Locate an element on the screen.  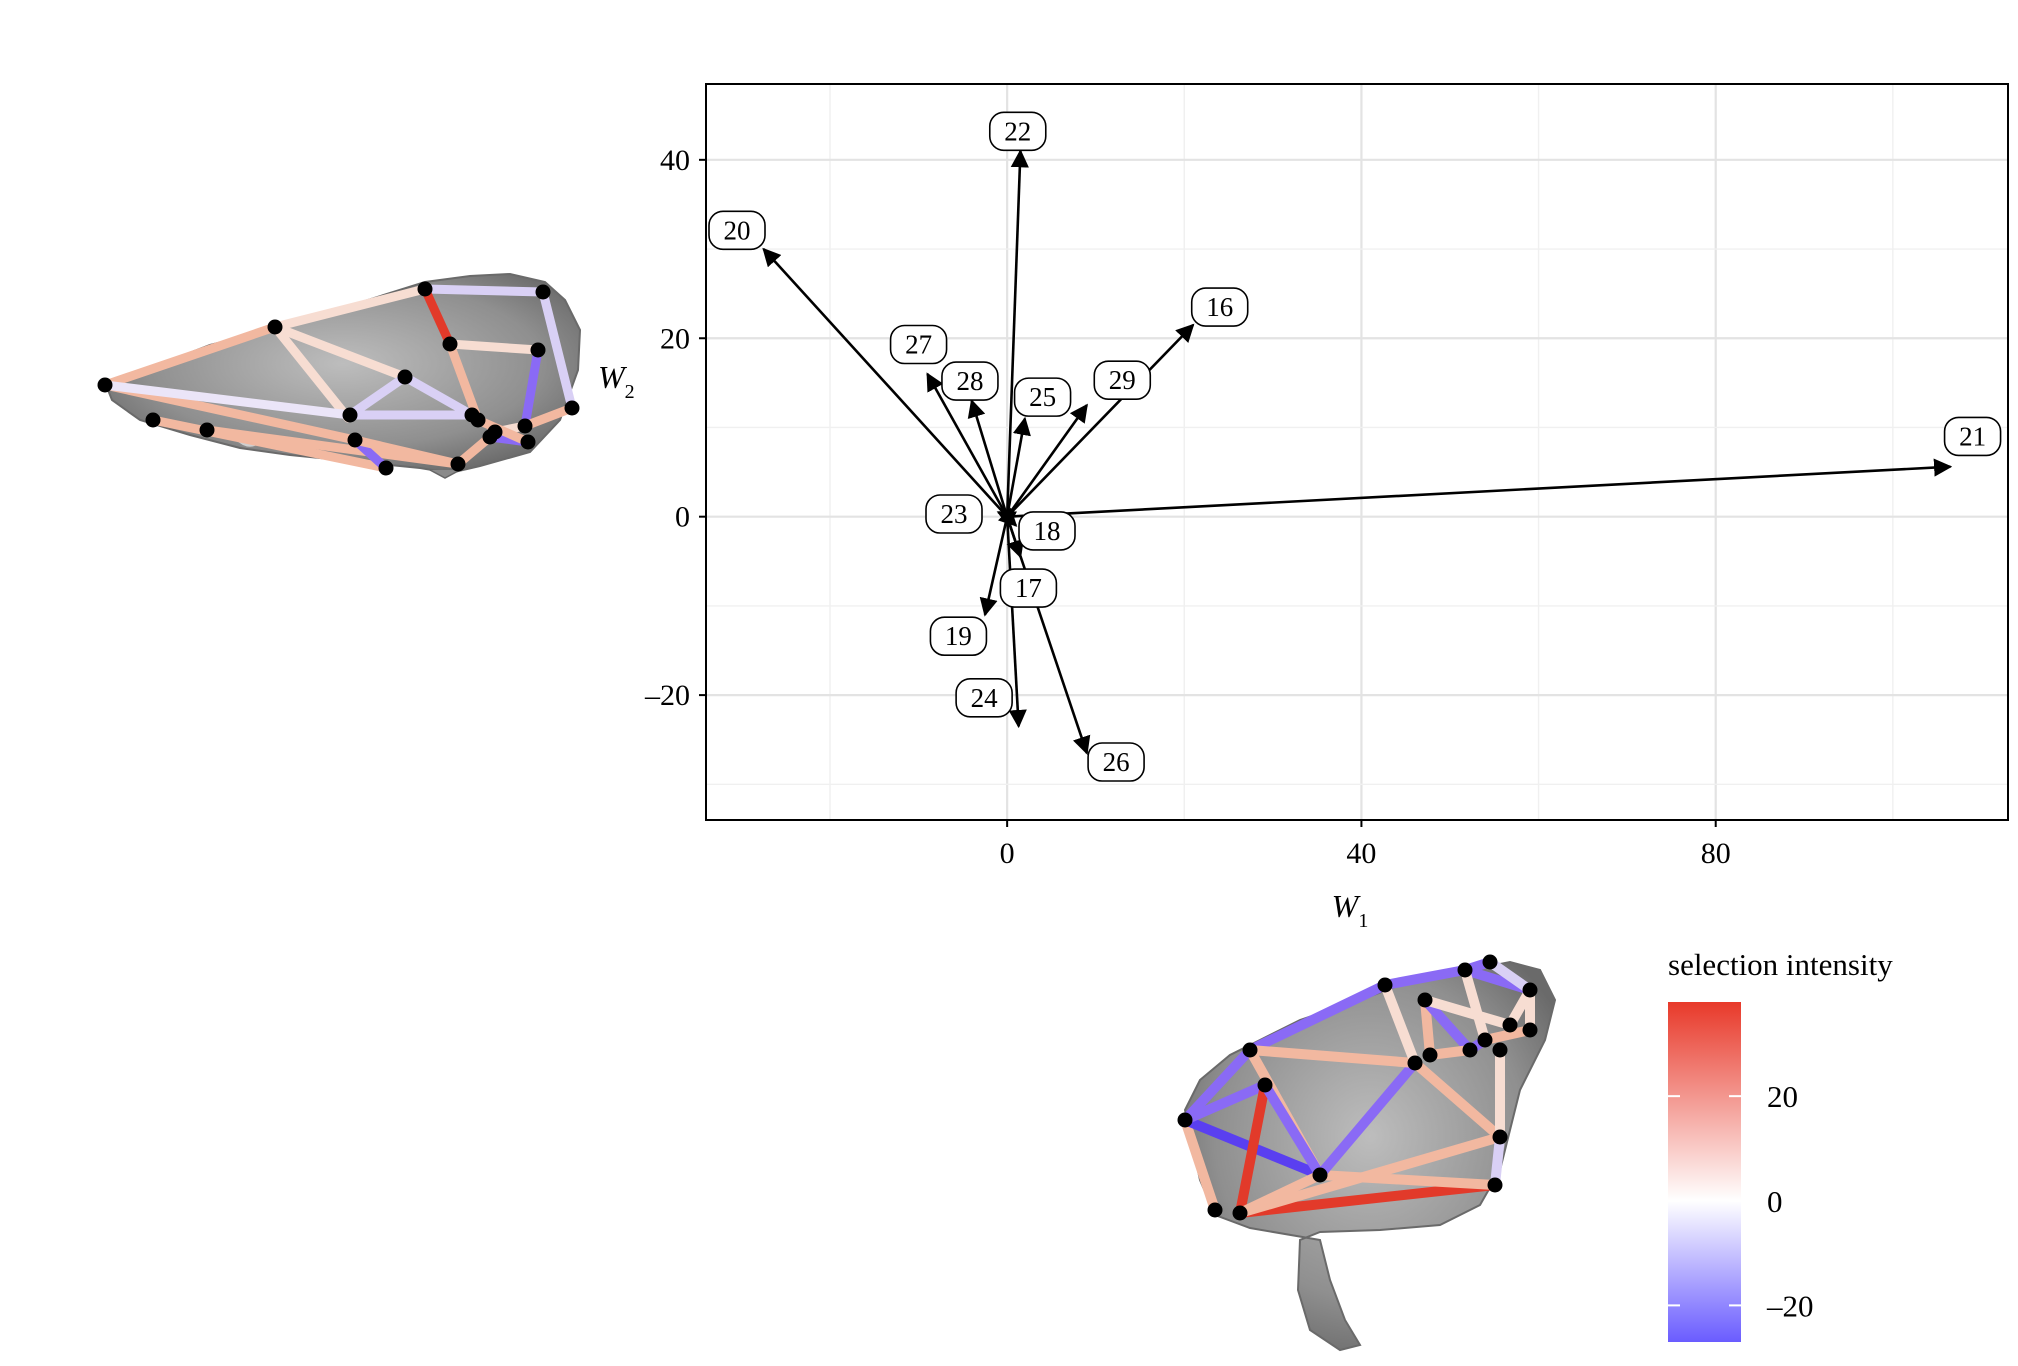
skull-posterior-landmarks is located at coordinates (1357, 1087).